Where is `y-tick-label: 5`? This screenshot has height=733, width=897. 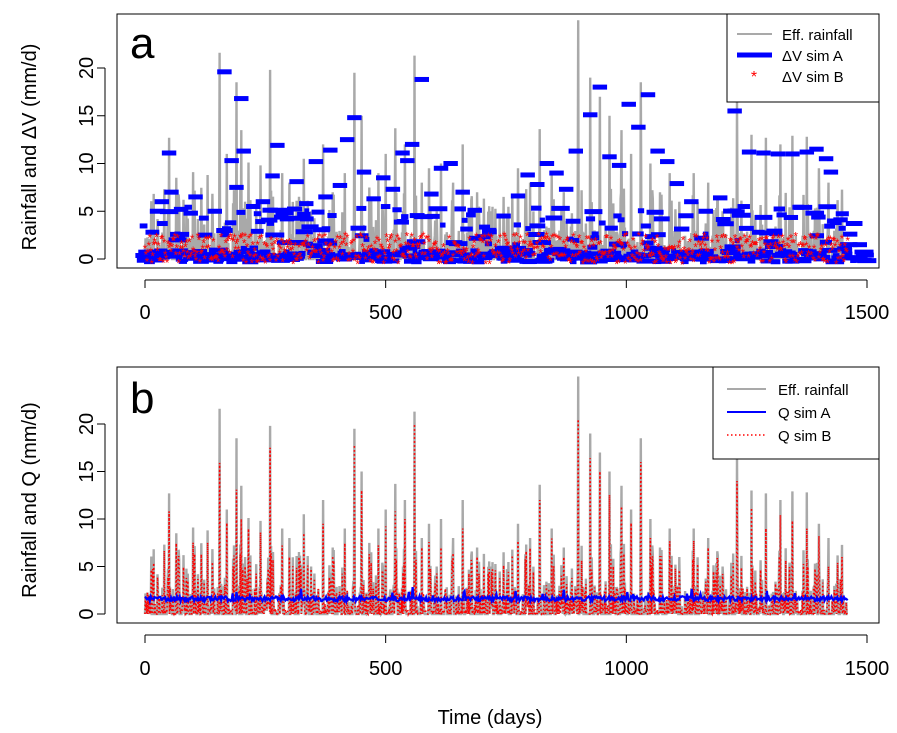 y-tick-label: 5 is located at coordinates (87, 211).